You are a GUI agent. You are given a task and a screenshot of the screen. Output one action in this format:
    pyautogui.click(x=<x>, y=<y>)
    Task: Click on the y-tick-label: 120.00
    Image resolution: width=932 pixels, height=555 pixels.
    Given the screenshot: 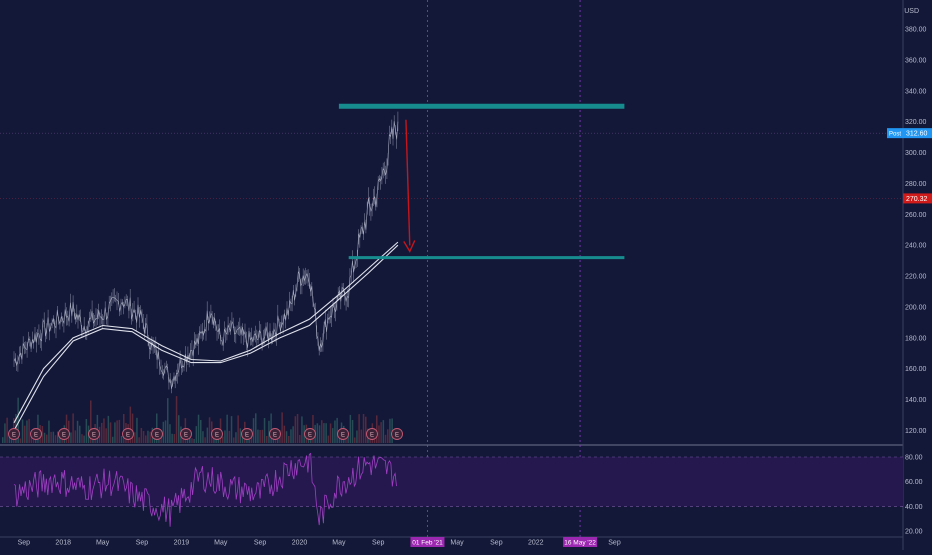 What is the action you would take?
    pyautogui.click(x=916, y=431)
    